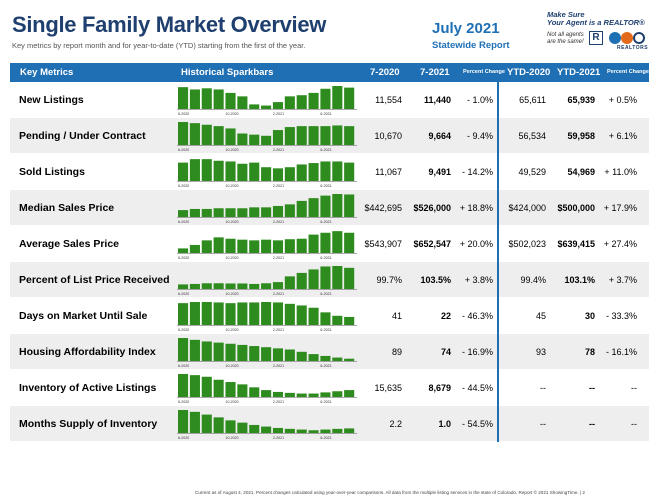 The width and height of the screenshot is (662, 503). Describe the element at coordinates (576, 244) in the screenshot. I see `ytd-curr-value: $639,415` at that location.